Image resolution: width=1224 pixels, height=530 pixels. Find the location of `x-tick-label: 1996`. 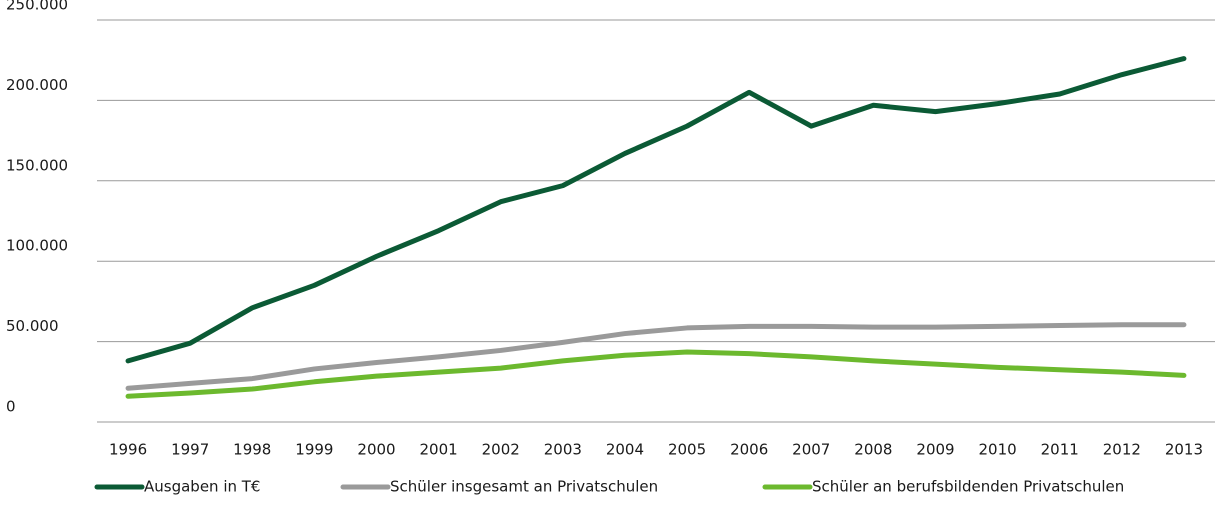

x-tick-label: 1996 is located at coordinates (128, 450).